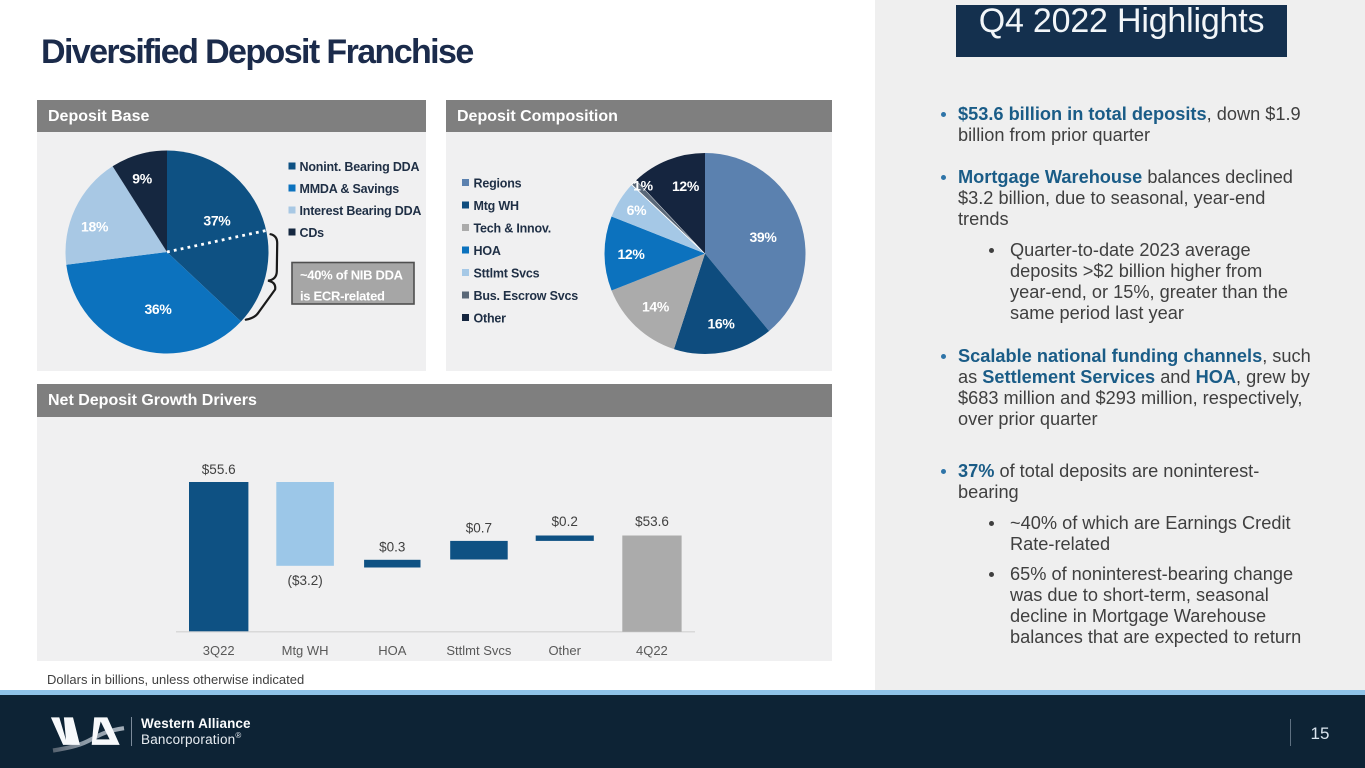  What do you see at coordinates (526, 296) in the screenshot?
I see `svg-text: Bus. Escrow Svcs` at bounding box center [526, 296].